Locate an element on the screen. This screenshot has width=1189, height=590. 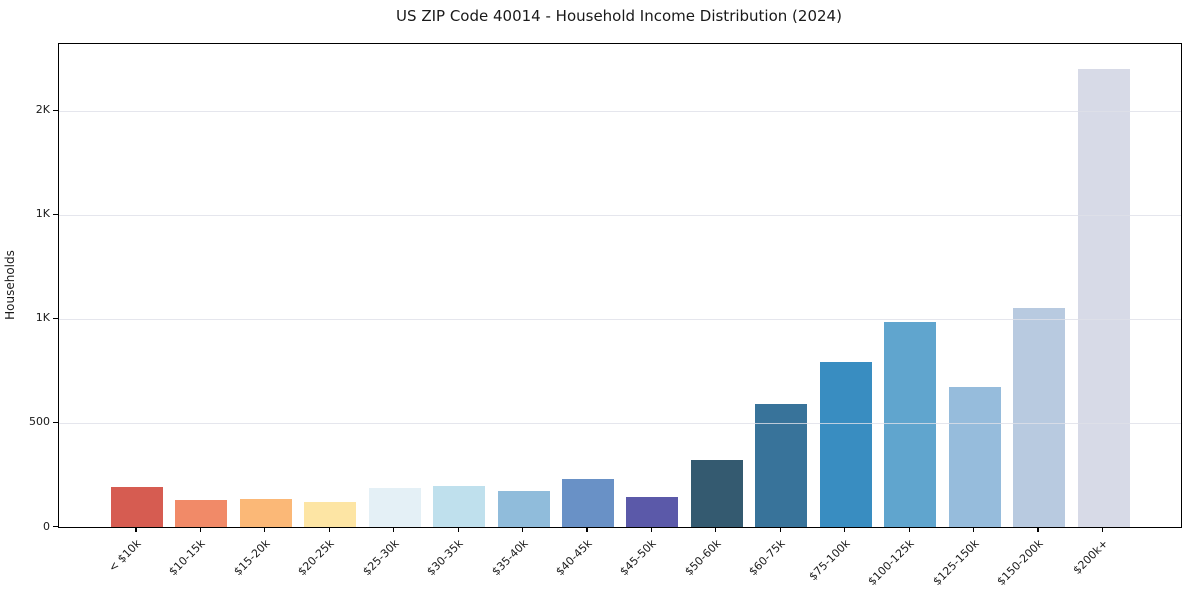
bar-100-125k is located at coordinates (910, 424).